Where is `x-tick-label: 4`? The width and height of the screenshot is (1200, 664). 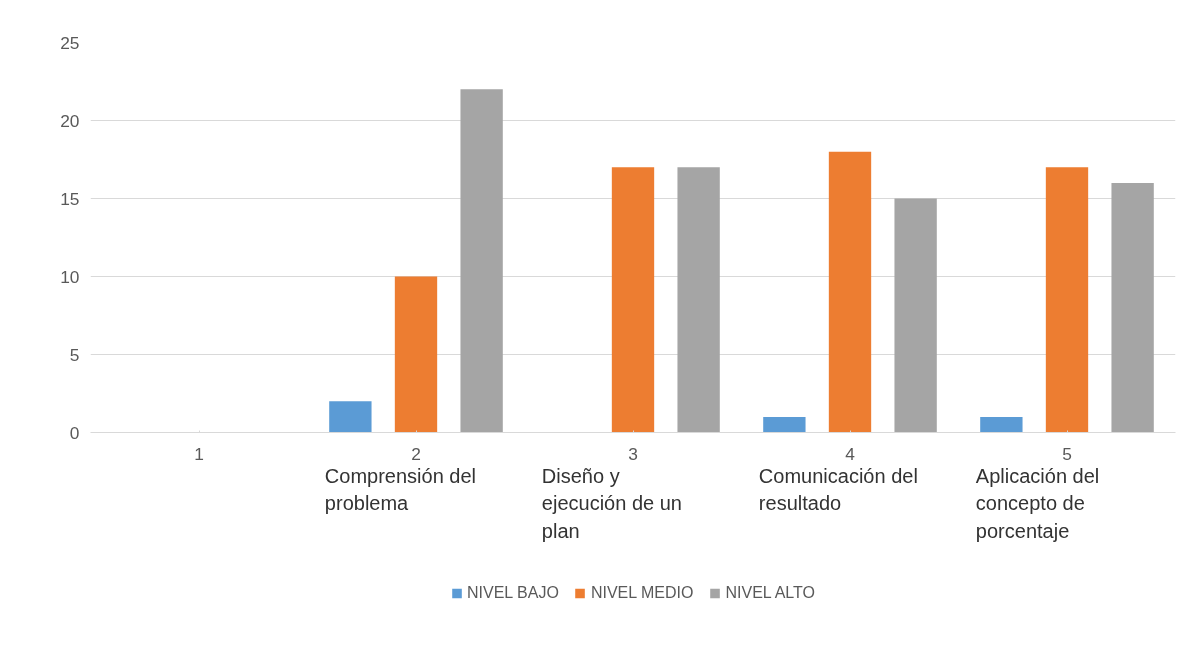
x-tick-label: 4 is located at coordinates (850, 453).